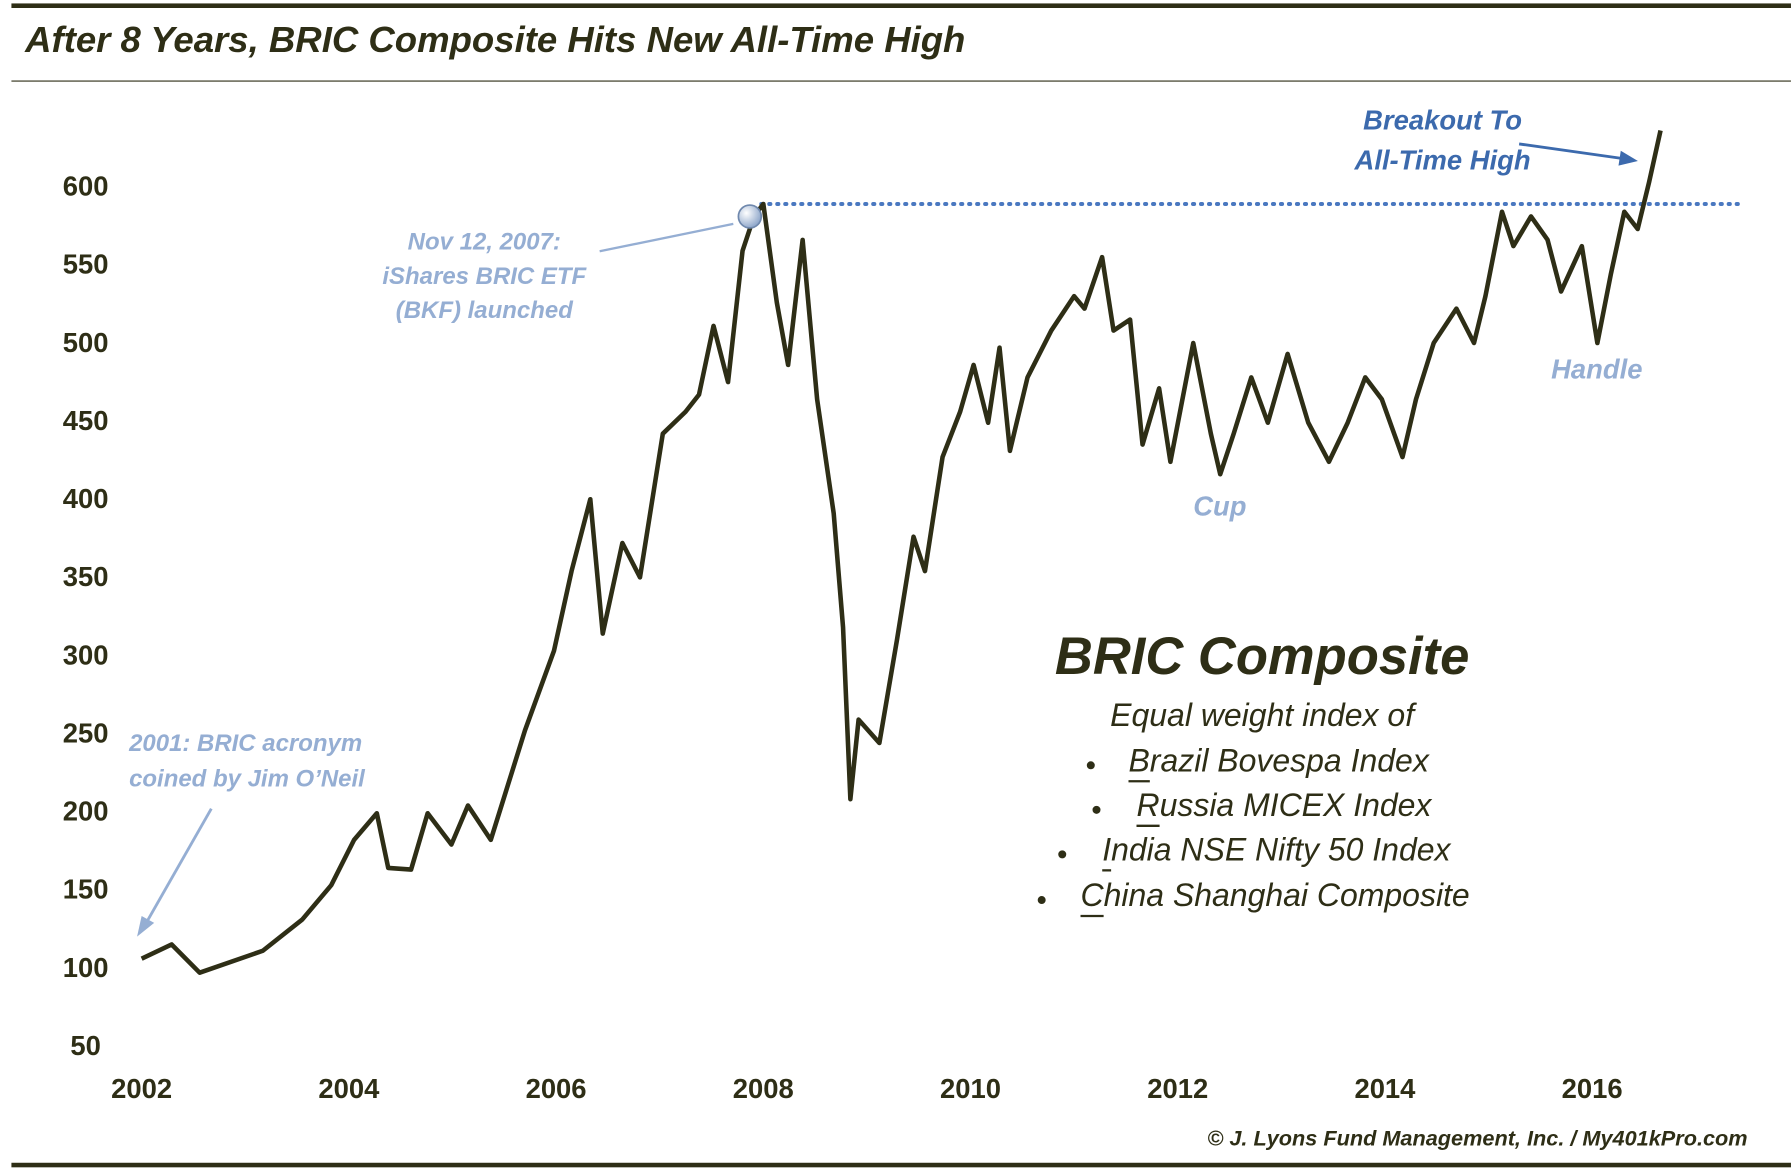 This screenshot has width=1791, height=1171. Describe the element at coordinates (86, 889) in the screenshot. I see `y-tick-label: 150` at that location.